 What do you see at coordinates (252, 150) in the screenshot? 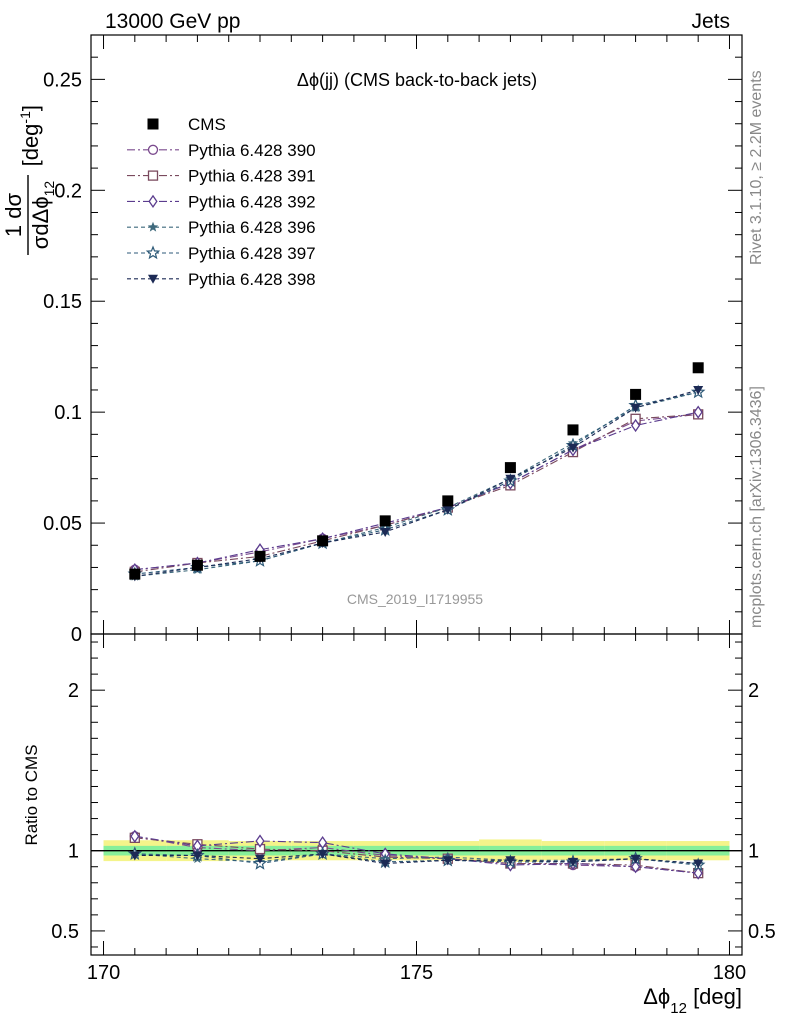
I see `legend-label-p390: Pythia 6.428 390` at bounding box center [252, 150].